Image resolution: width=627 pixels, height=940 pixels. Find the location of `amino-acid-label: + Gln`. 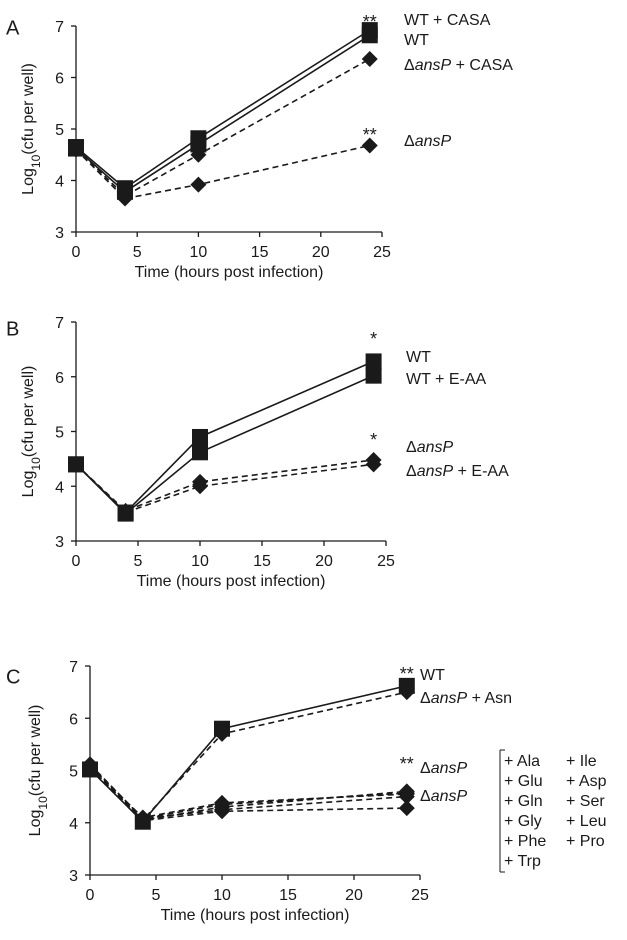

amino-acid-label: + Gln is located at coordinates (523, 801).